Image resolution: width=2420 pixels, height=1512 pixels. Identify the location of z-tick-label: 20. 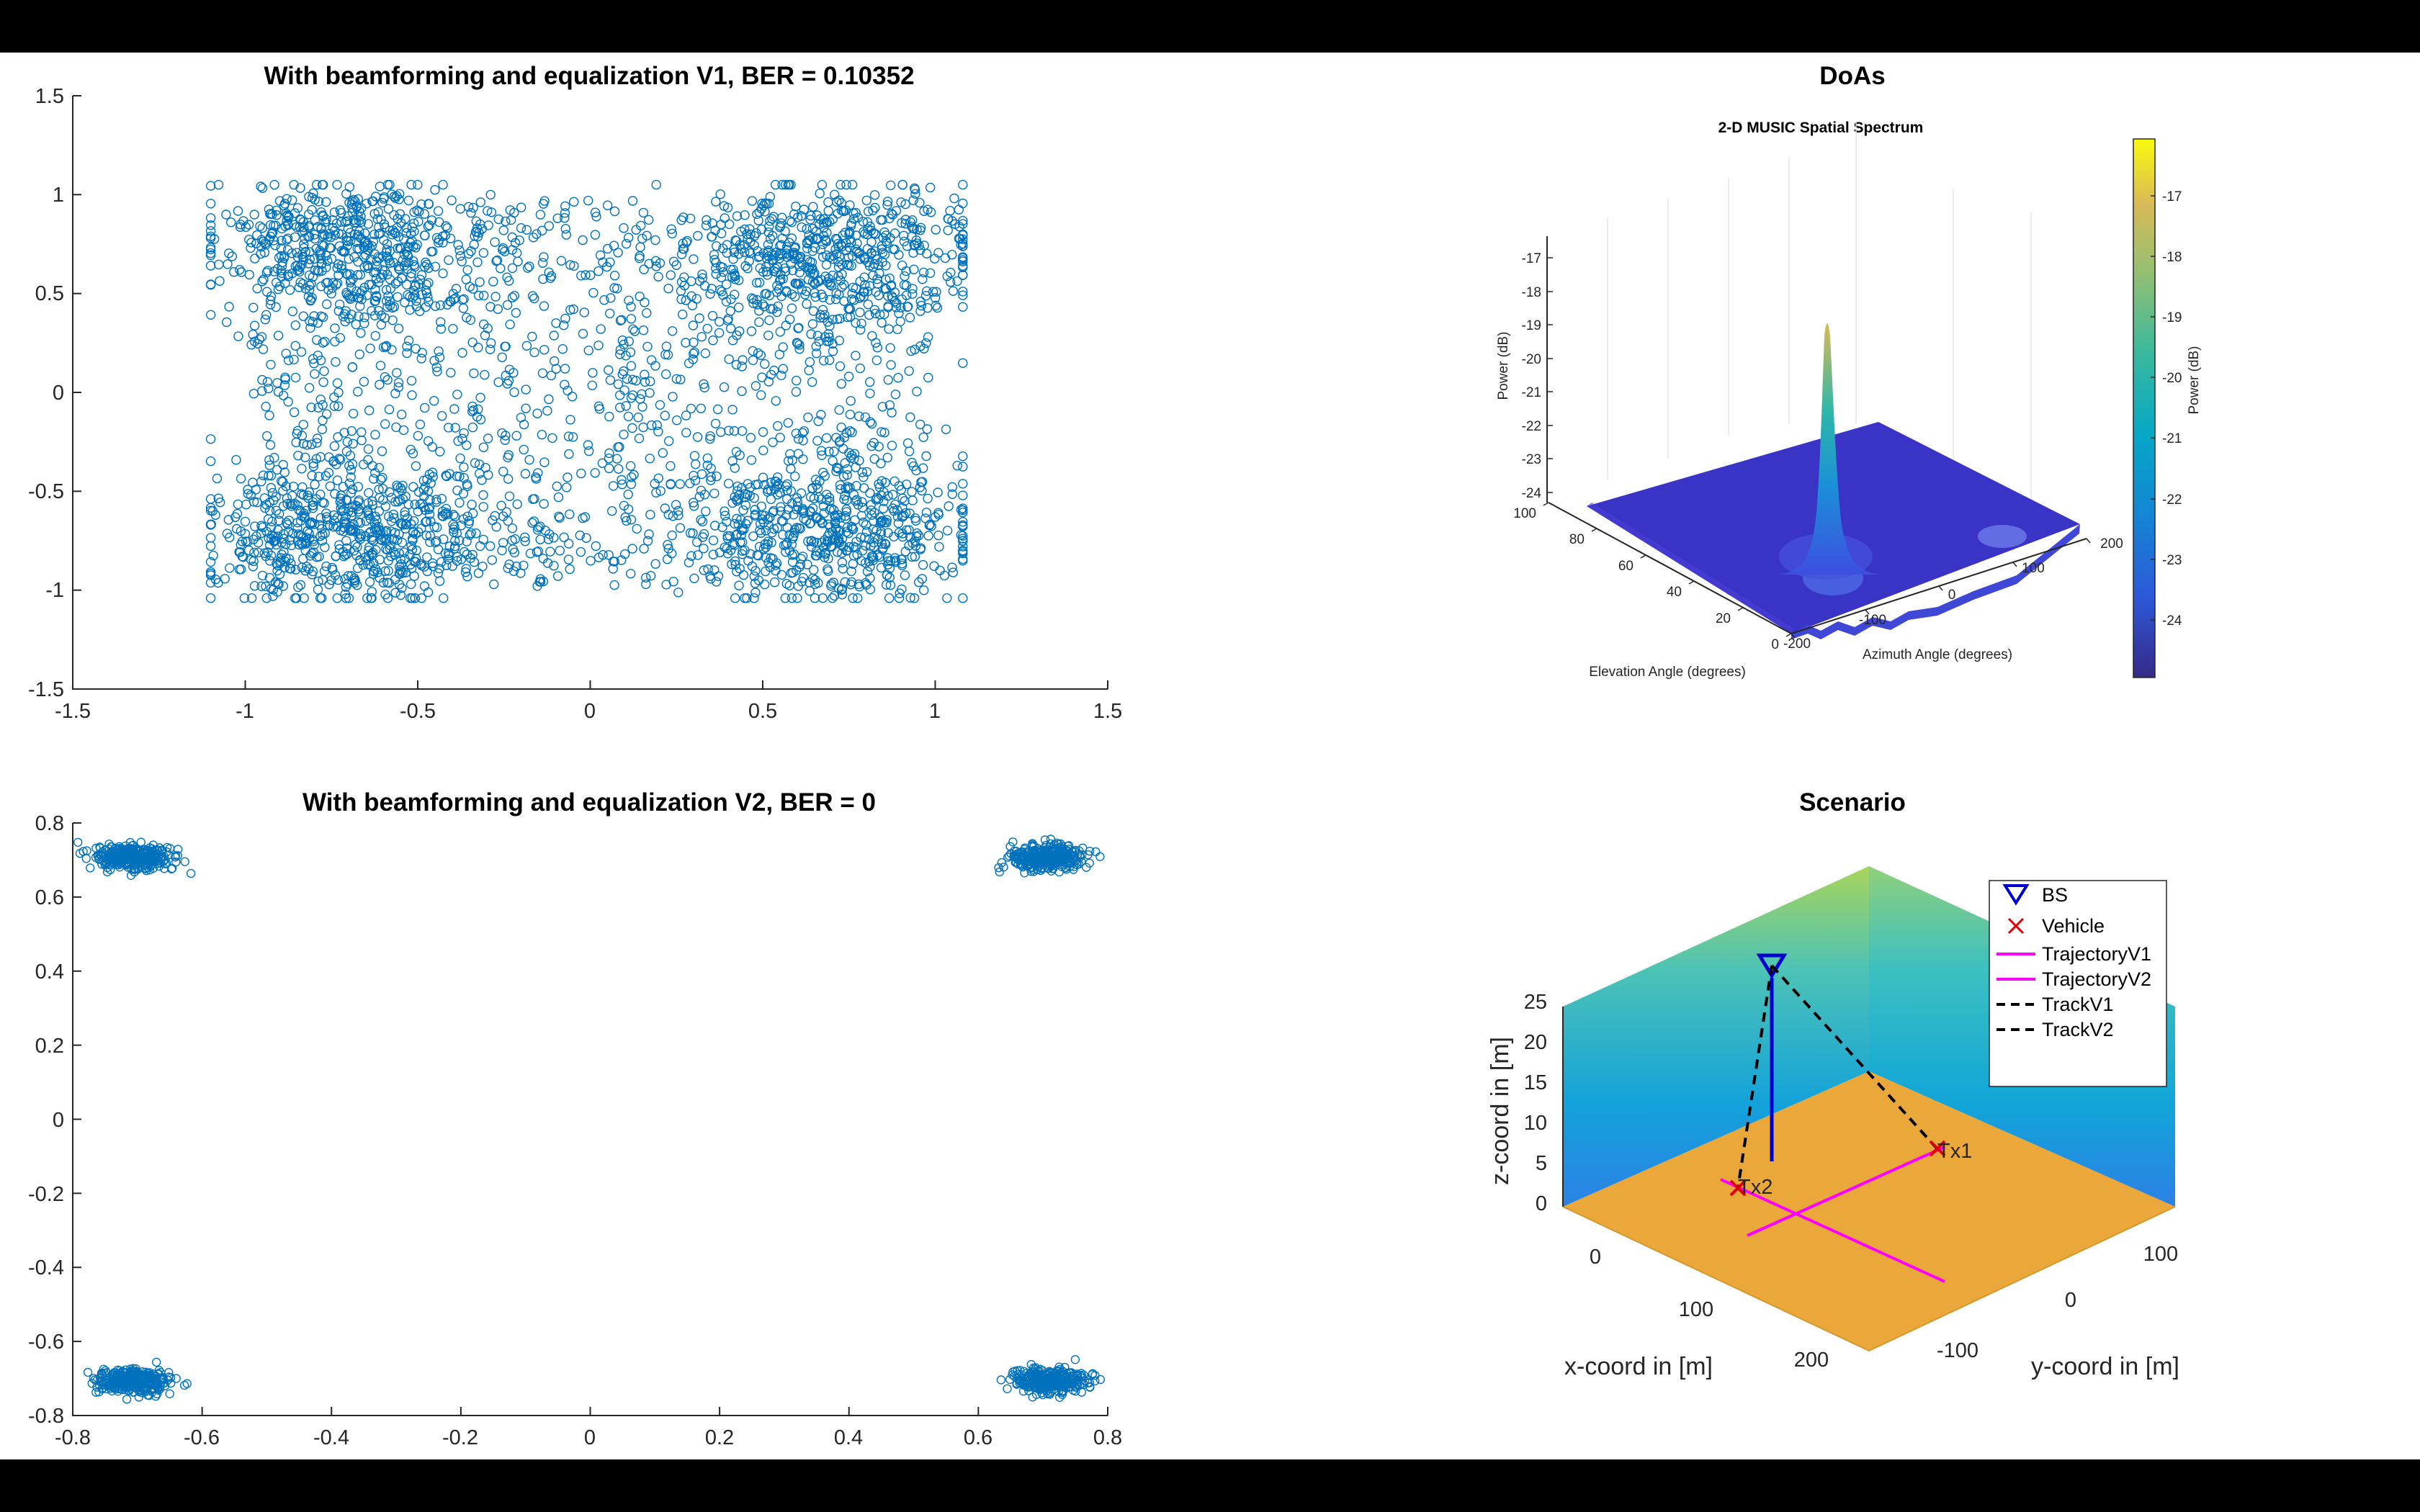
(1535, 1042).